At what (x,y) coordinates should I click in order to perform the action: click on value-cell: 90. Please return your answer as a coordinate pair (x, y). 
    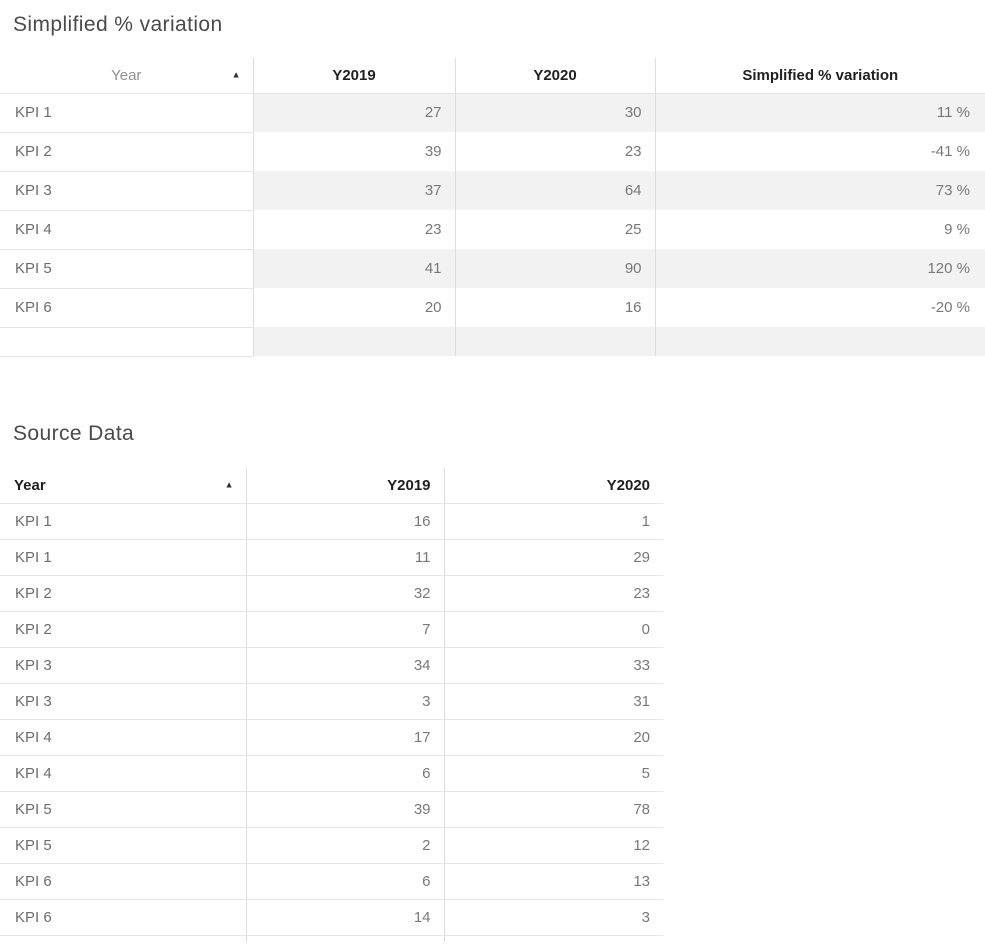
    Looking at the image, I should click on (555, 268).